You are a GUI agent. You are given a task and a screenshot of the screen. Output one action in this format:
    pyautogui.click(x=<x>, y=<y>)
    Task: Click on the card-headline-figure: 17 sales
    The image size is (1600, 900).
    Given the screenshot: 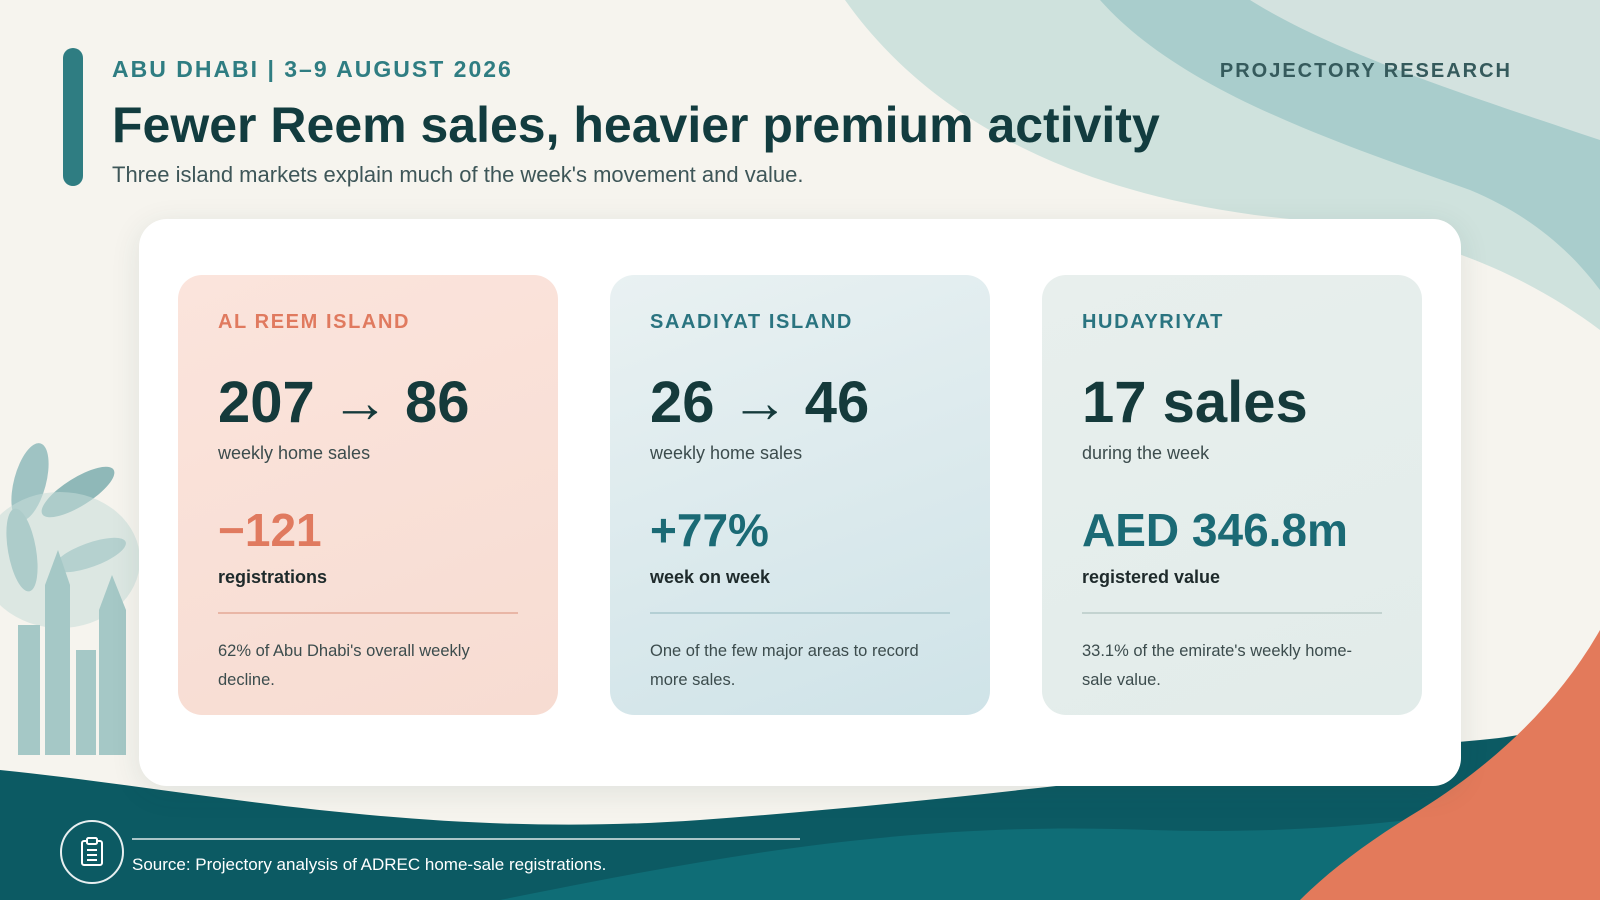 What is the action you would take?
    pyautogui.click(x=1195, y=402)
    